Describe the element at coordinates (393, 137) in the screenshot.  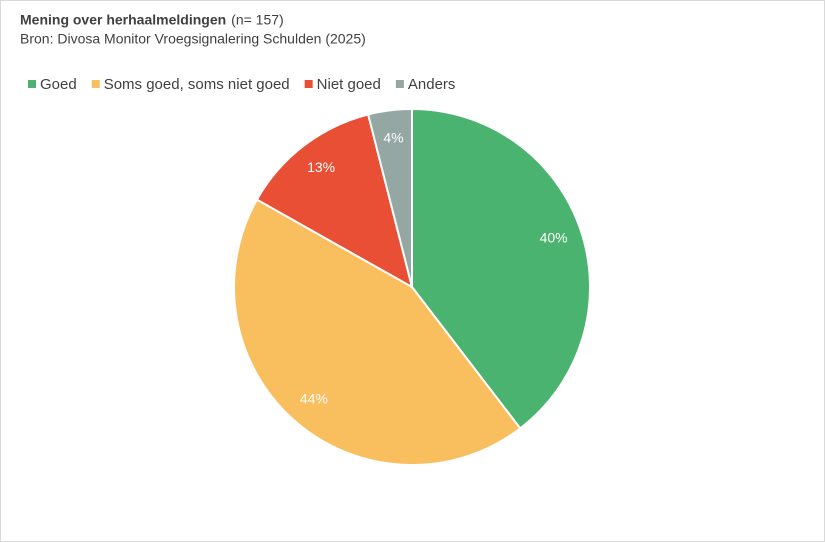
I see `value-label: 4%` at that location.